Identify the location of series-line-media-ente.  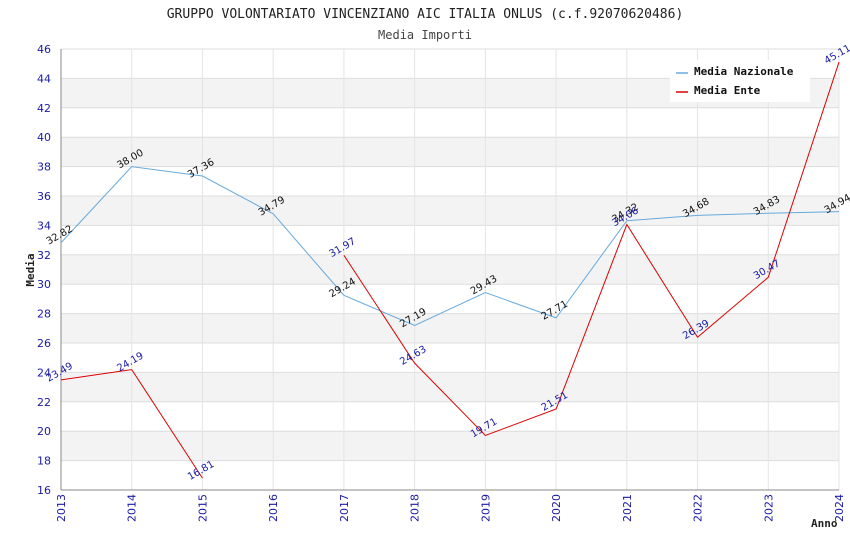
(131, 424).